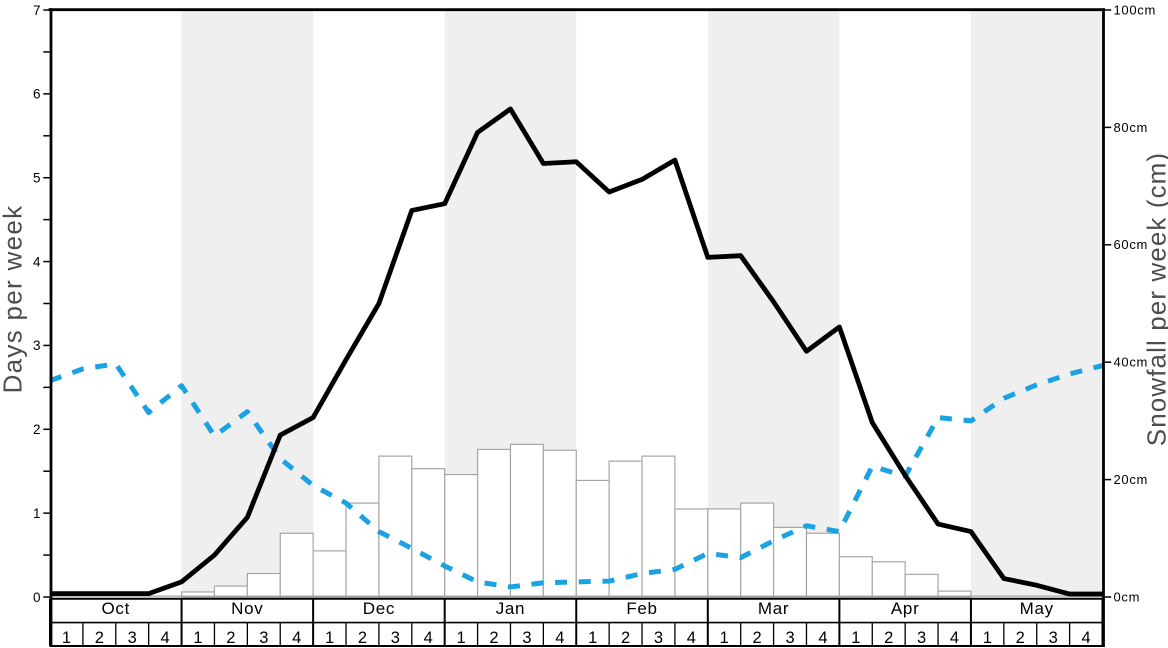  Describe the element at coordinates (773, 608) in the screenshot. I see `svg-text: Mar` at that location.